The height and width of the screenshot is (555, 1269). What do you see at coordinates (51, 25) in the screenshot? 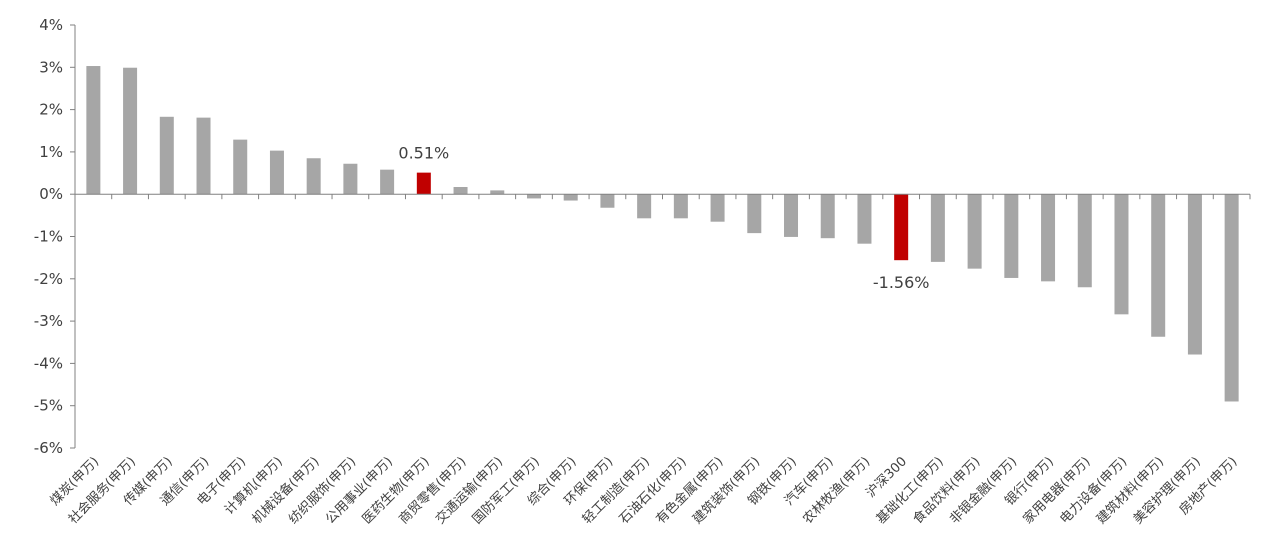
I see `y-tick-label: 4%` at bounding box center [51, 25].